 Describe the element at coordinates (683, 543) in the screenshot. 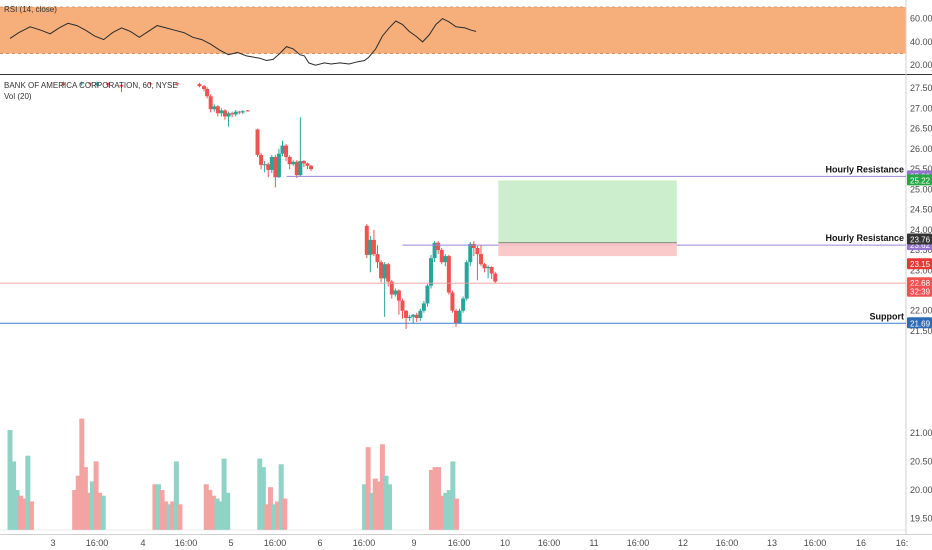

I see `time-tick-label: 12` at that location.